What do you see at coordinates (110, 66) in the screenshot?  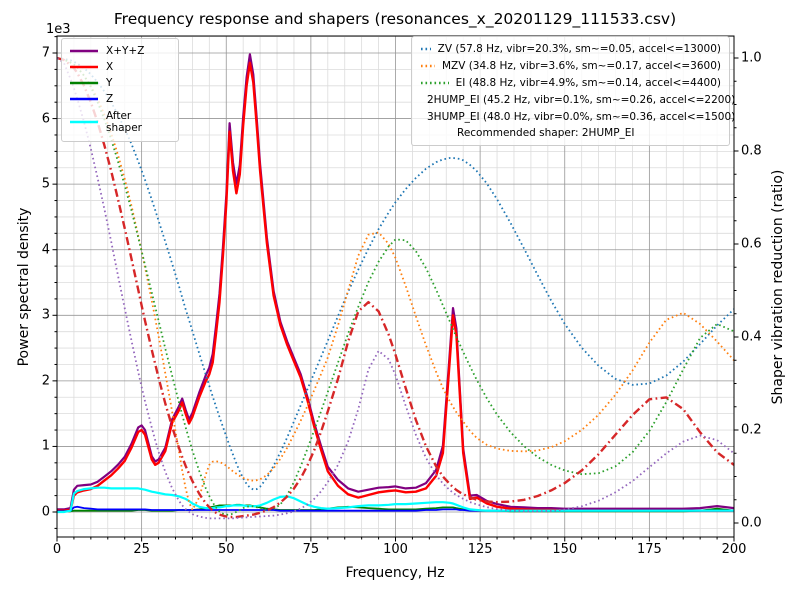 I see `legend-item-label: X` at bounding box center [110, 66].